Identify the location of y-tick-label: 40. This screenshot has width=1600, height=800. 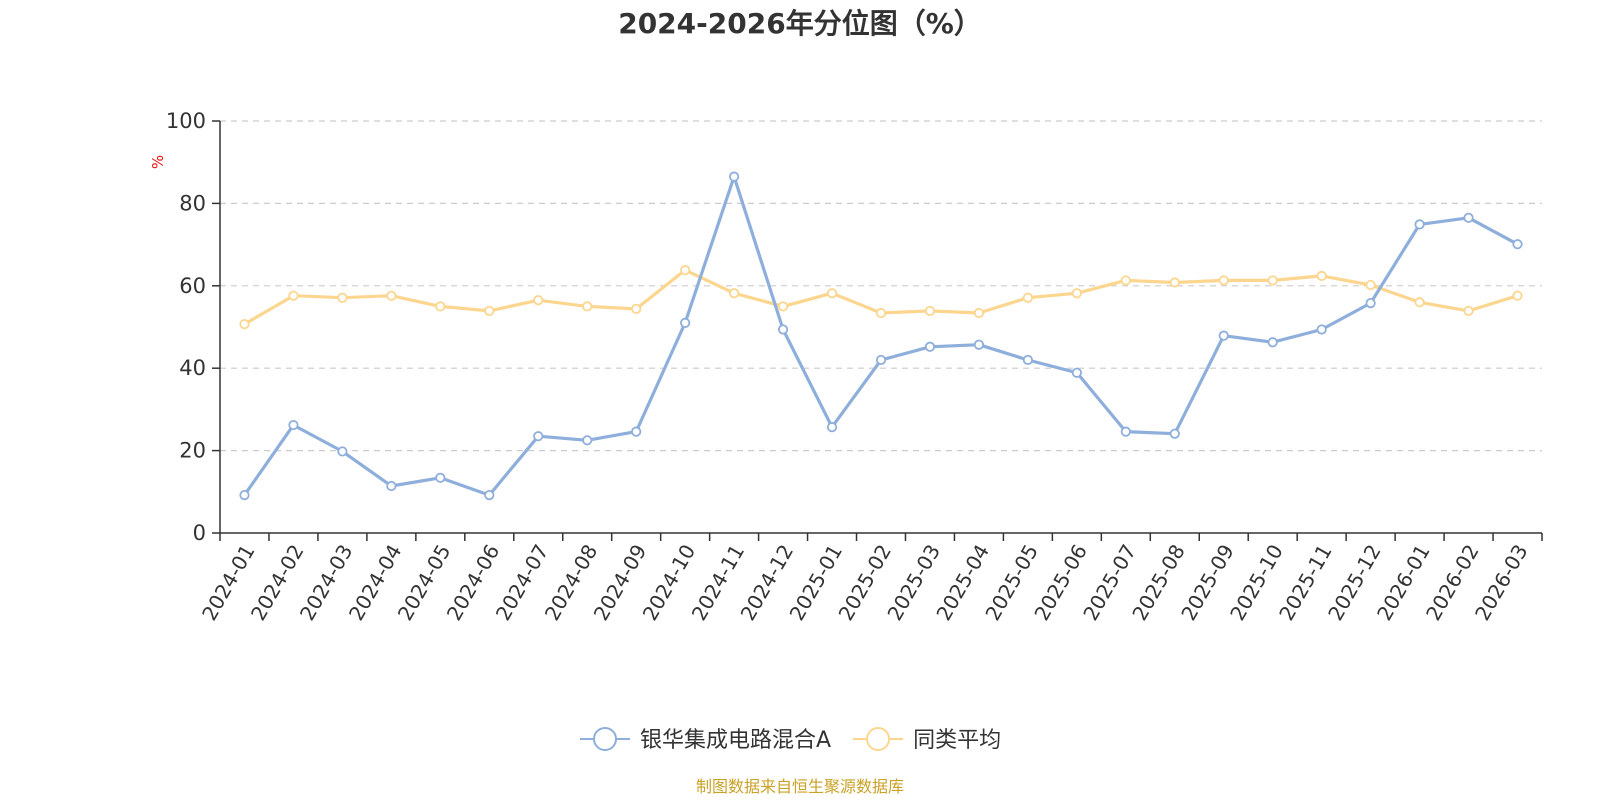
(192, 368).